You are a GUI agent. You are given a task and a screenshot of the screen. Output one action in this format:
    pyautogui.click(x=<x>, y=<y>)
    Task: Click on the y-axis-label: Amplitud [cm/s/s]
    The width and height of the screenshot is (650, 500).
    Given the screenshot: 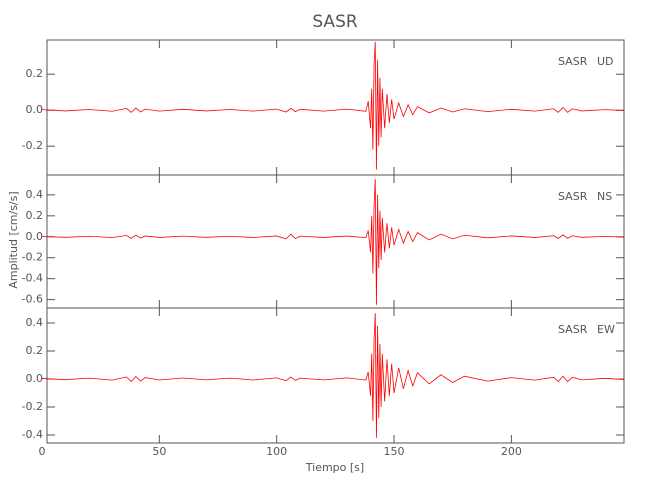 What is the action you would take?
    pyautogui.click(x=13, y=239)
    